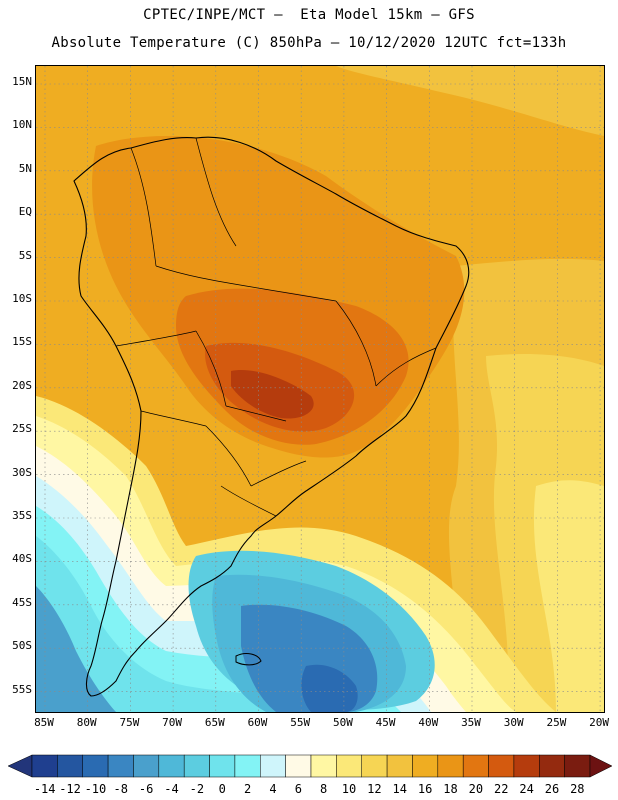 The image size is (618, 800). I want to click on colorbar-label: 24, so click(526, 789).